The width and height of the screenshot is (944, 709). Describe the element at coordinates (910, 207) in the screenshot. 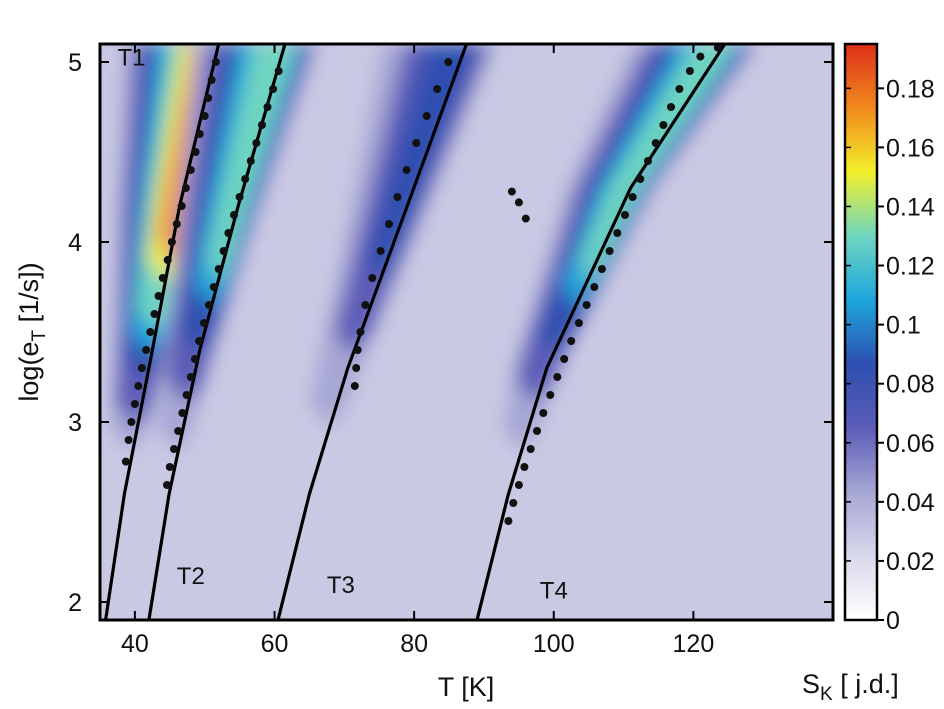

I see `colorbar-tick-label: 0.14` at that location.